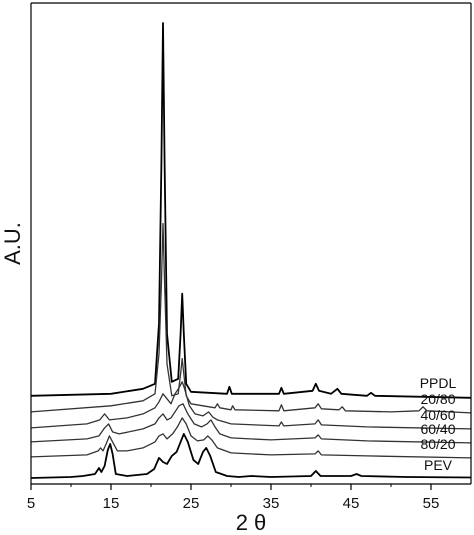 The width and height of the screenshot is (474, 535). Describe the element at coordinates (437, 429) in the screenshot. I see `series-label-60-40: 60/40` at that location.